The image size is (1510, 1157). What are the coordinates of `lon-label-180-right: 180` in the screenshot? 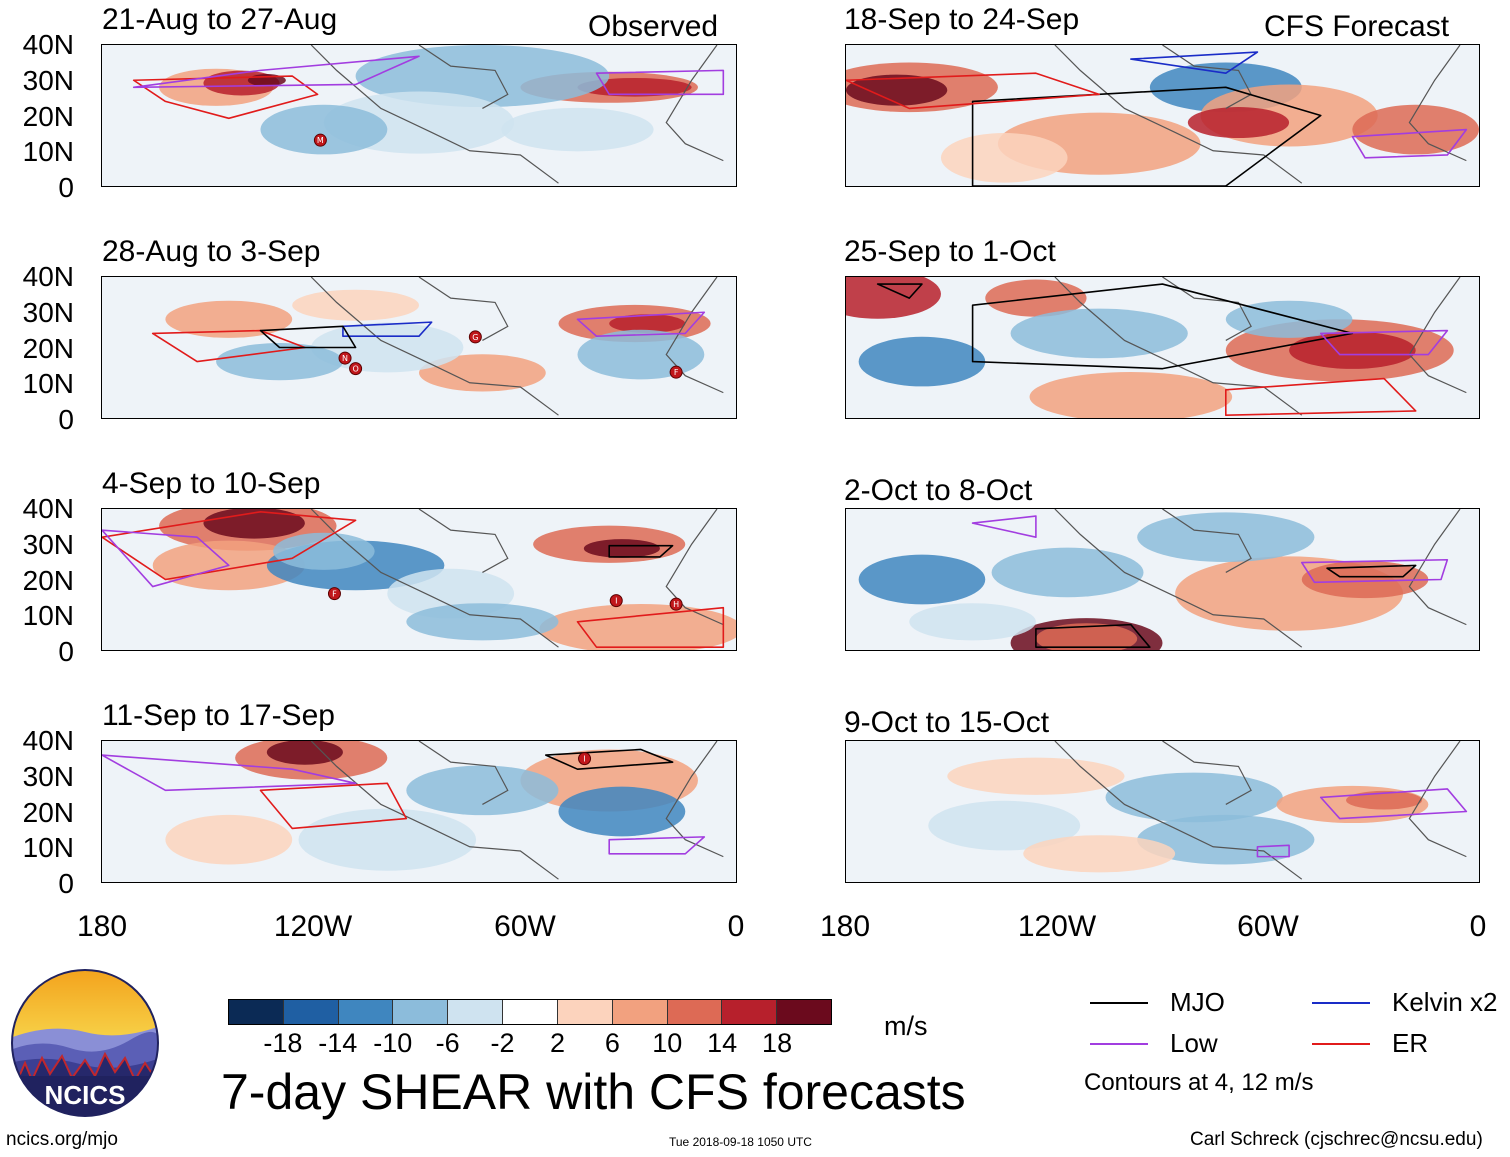 It's located at (845, 926).